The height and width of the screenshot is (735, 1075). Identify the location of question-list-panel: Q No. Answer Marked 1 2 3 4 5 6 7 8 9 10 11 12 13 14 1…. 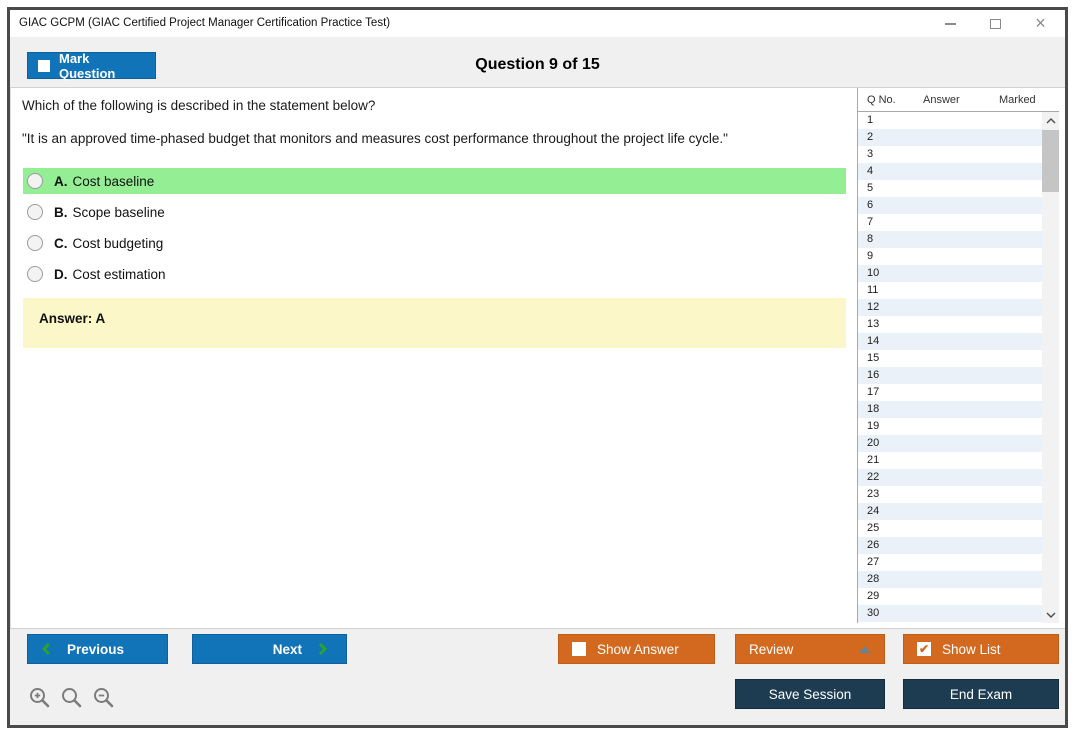
(958, 355).